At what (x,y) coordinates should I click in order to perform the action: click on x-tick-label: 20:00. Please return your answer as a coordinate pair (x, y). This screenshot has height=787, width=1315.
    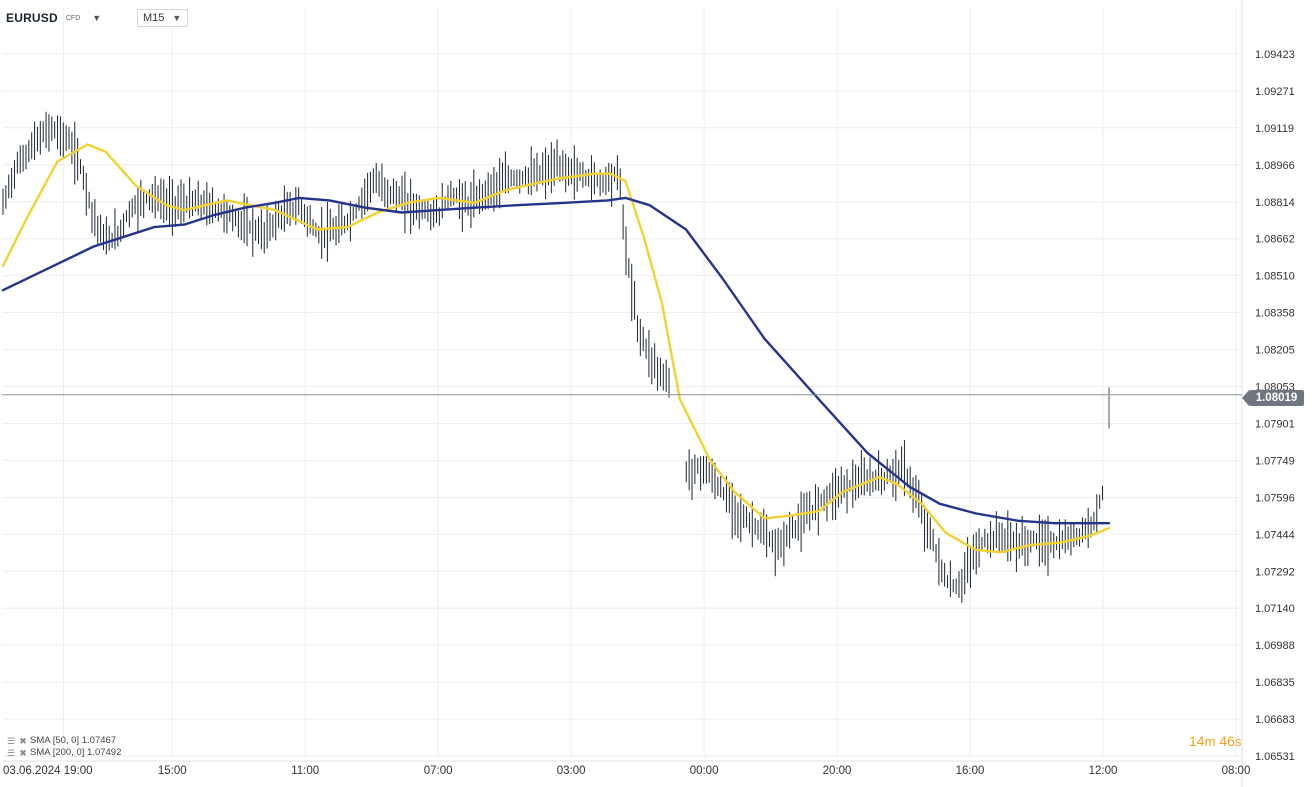
    Looking at the image, I should click on (837, 771).